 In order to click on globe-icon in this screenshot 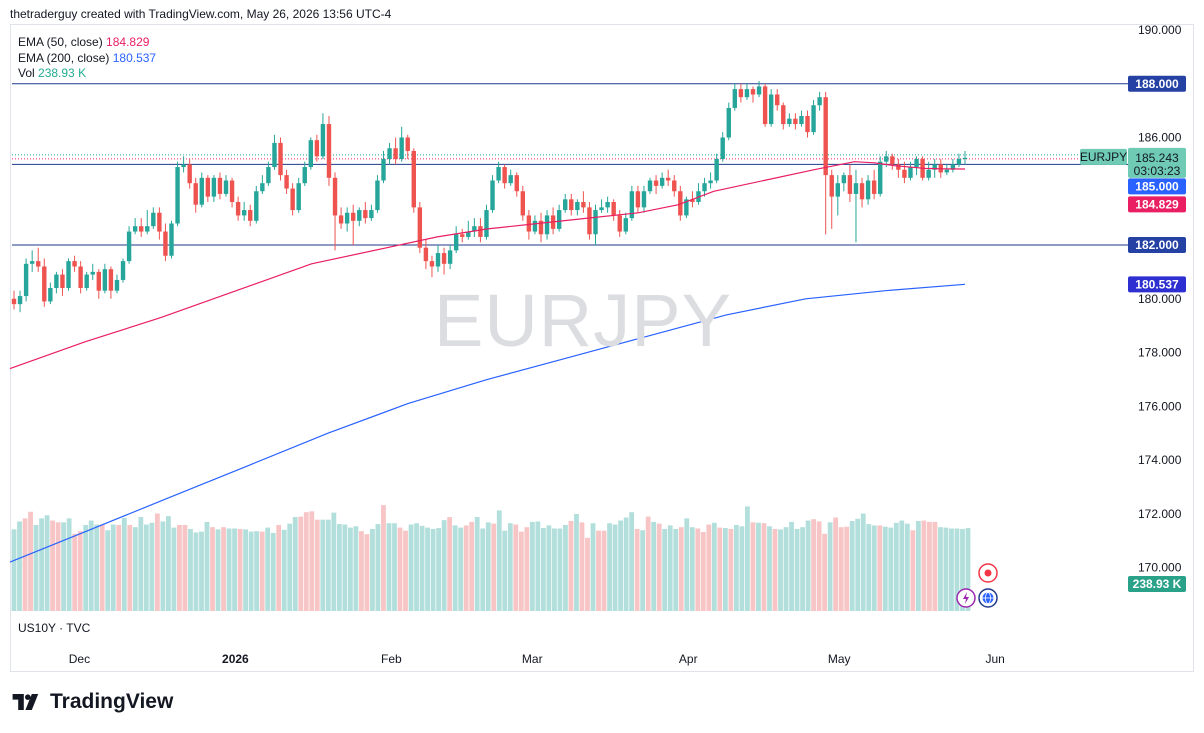, I will do `click(988, 598)`.